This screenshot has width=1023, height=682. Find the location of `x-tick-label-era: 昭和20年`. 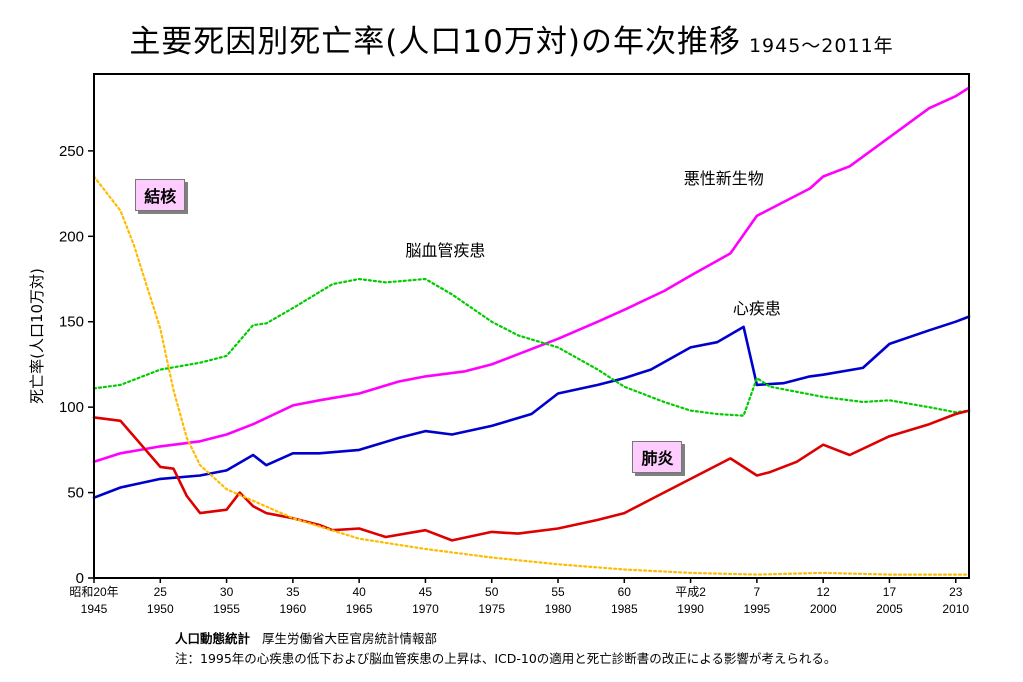

x-tick-label-era: 昭和20年 is located at coordinates (93, 592).